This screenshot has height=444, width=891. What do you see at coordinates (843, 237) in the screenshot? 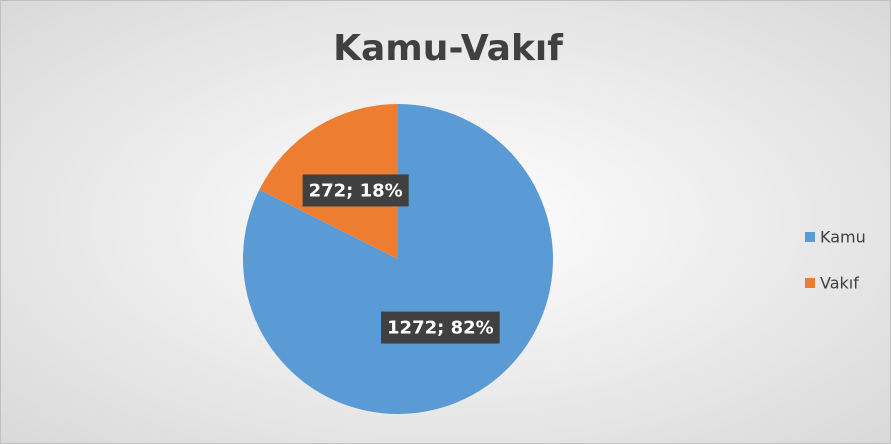
I see `legend-label: Kamu` at bounding box center [843, 237].